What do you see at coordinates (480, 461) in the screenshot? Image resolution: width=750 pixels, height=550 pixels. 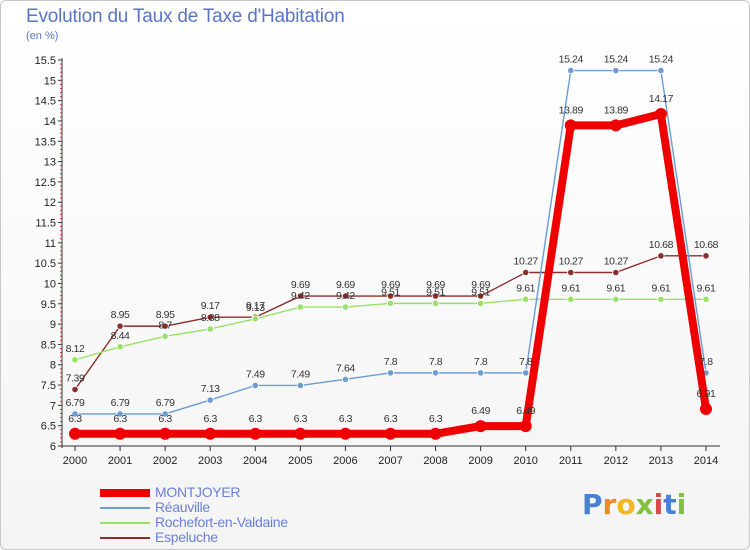 I see `x-tick-label: 2009` at bounding box center [480, 461].